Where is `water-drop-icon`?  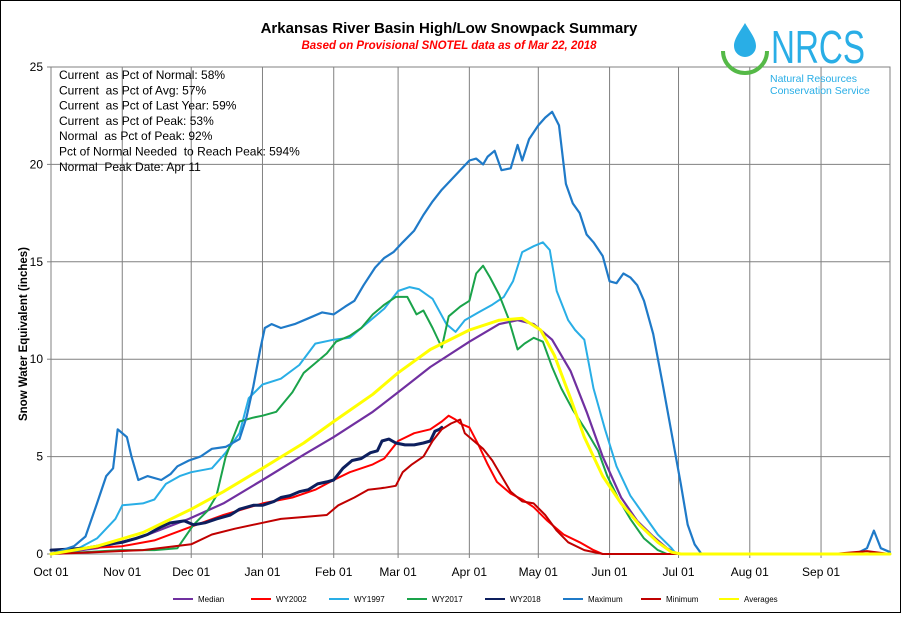
water-drop-icon is located at coordinates (745, 40).